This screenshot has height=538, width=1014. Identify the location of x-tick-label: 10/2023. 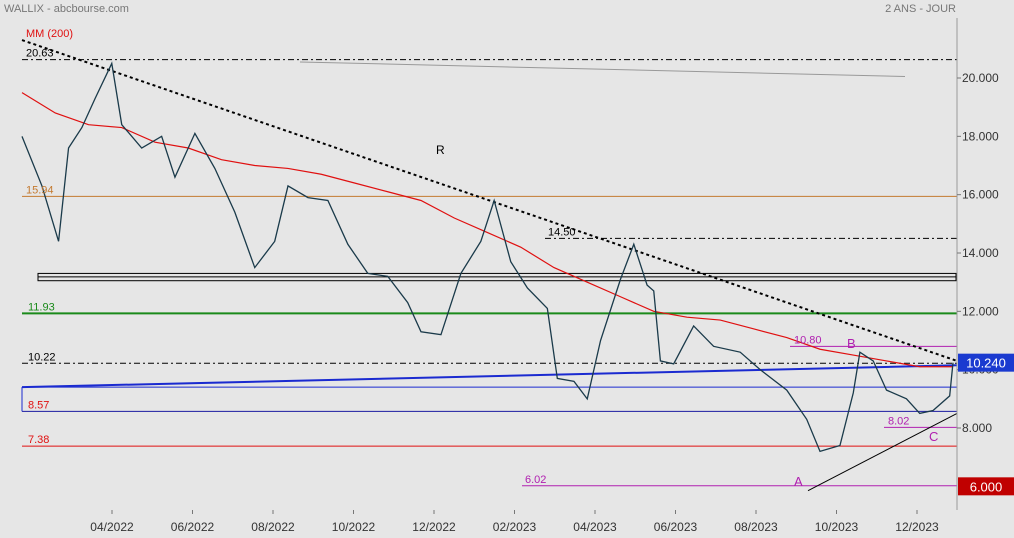
(837, 527).